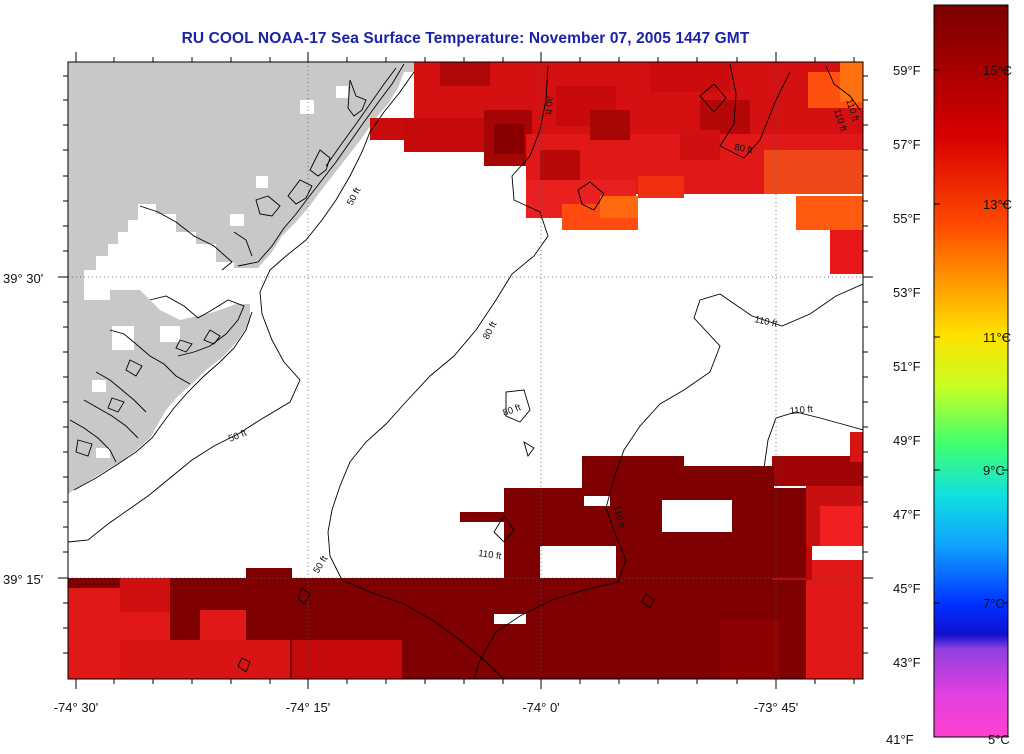 This screenshot has width=1024, height=754. I want to click on colorbar-c-label: 5°C, so click(999, 739).